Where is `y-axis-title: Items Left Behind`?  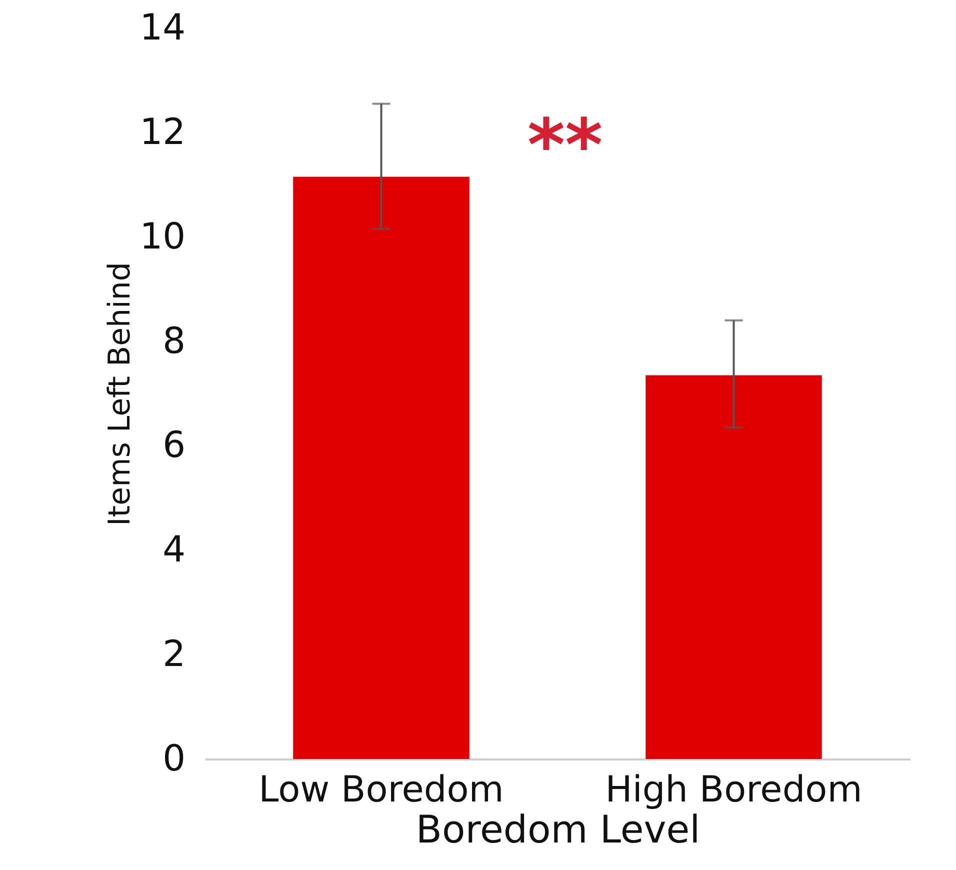 y-axis-title: Items Left Behind is located at coordinates (120, 394).